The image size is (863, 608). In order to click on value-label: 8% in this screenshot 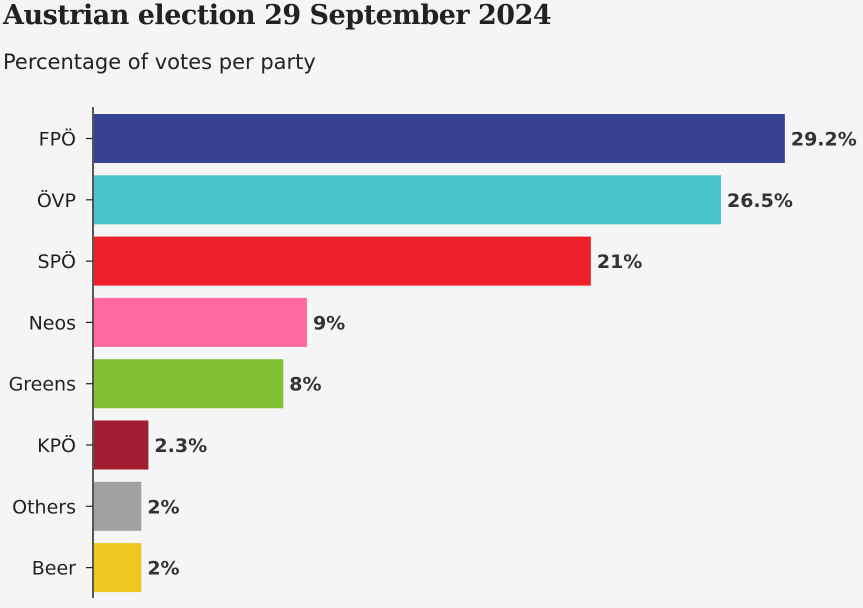, I will do `click(305, 385)`.